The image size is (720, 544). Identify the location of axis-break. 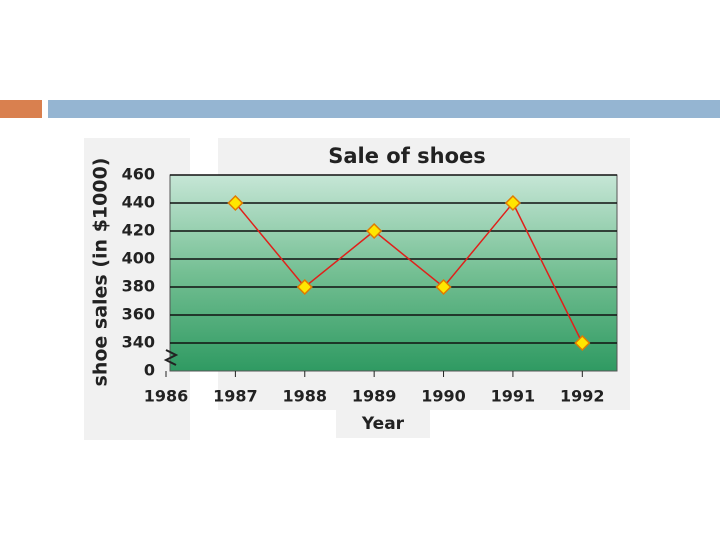
(171, 357).